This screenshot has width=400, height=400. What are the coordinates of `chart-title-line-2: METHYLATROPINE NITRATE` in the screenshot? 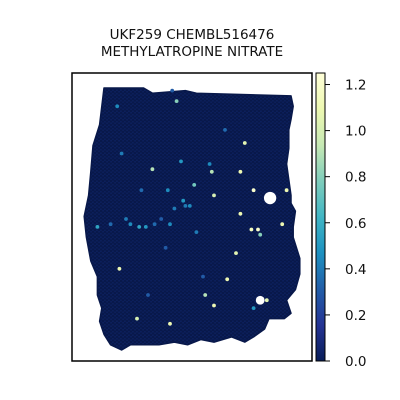 It's located at (192, 52).